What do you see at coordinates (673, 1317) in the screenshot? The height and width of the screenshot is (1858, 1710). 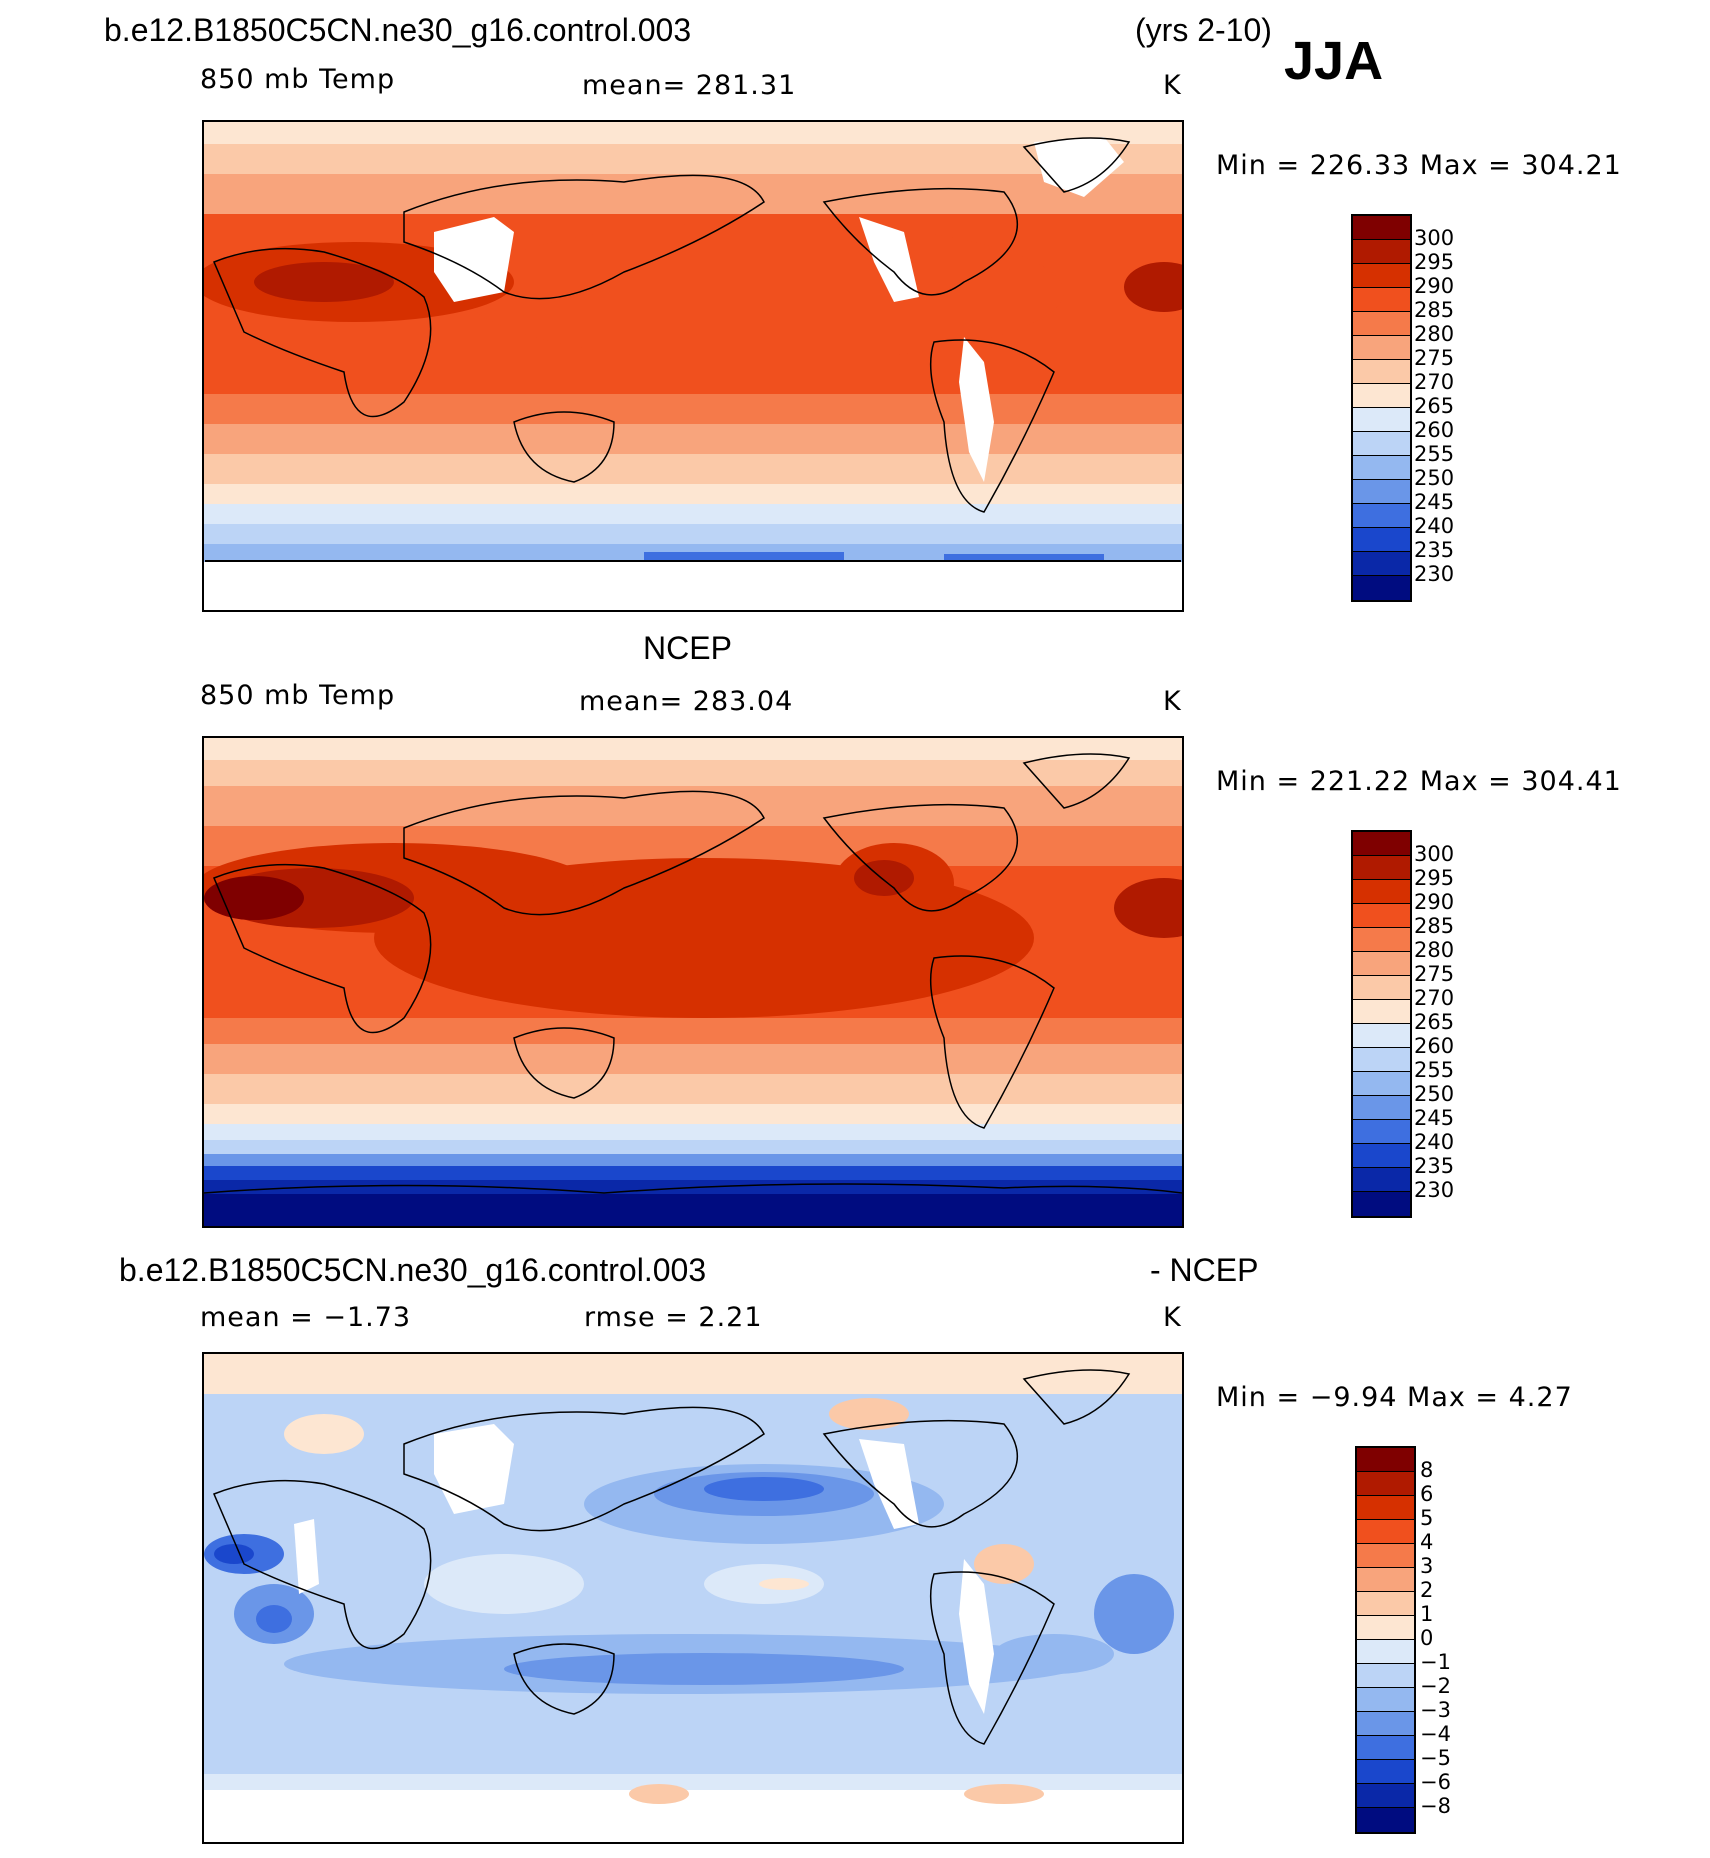 I see `panel3-rmse: rmse = 2.21` at bounding box center [673, 1317].